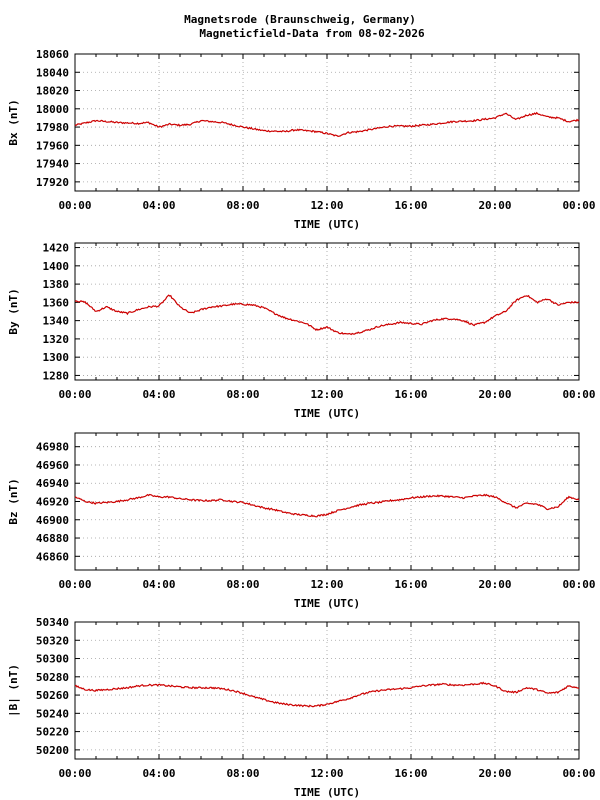  I want to click on panel-3-y-tick-label-5: 46960, so click(52, 465).